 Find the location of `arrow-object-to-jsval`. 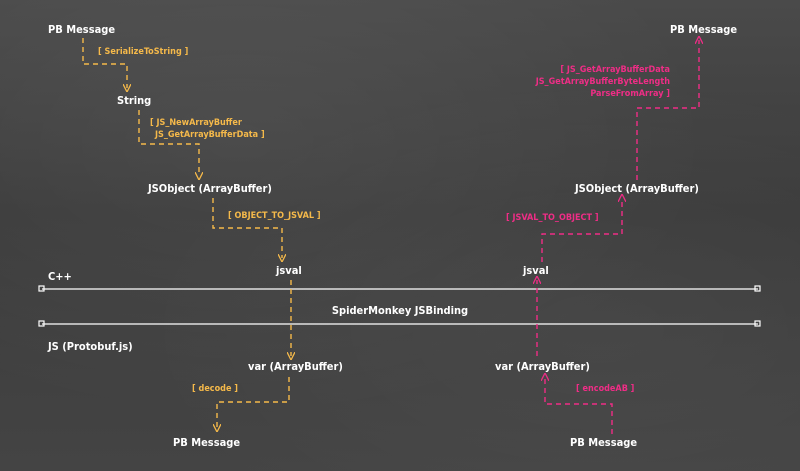

arrow-object-to-jsval is located at coordinates (247, 228).